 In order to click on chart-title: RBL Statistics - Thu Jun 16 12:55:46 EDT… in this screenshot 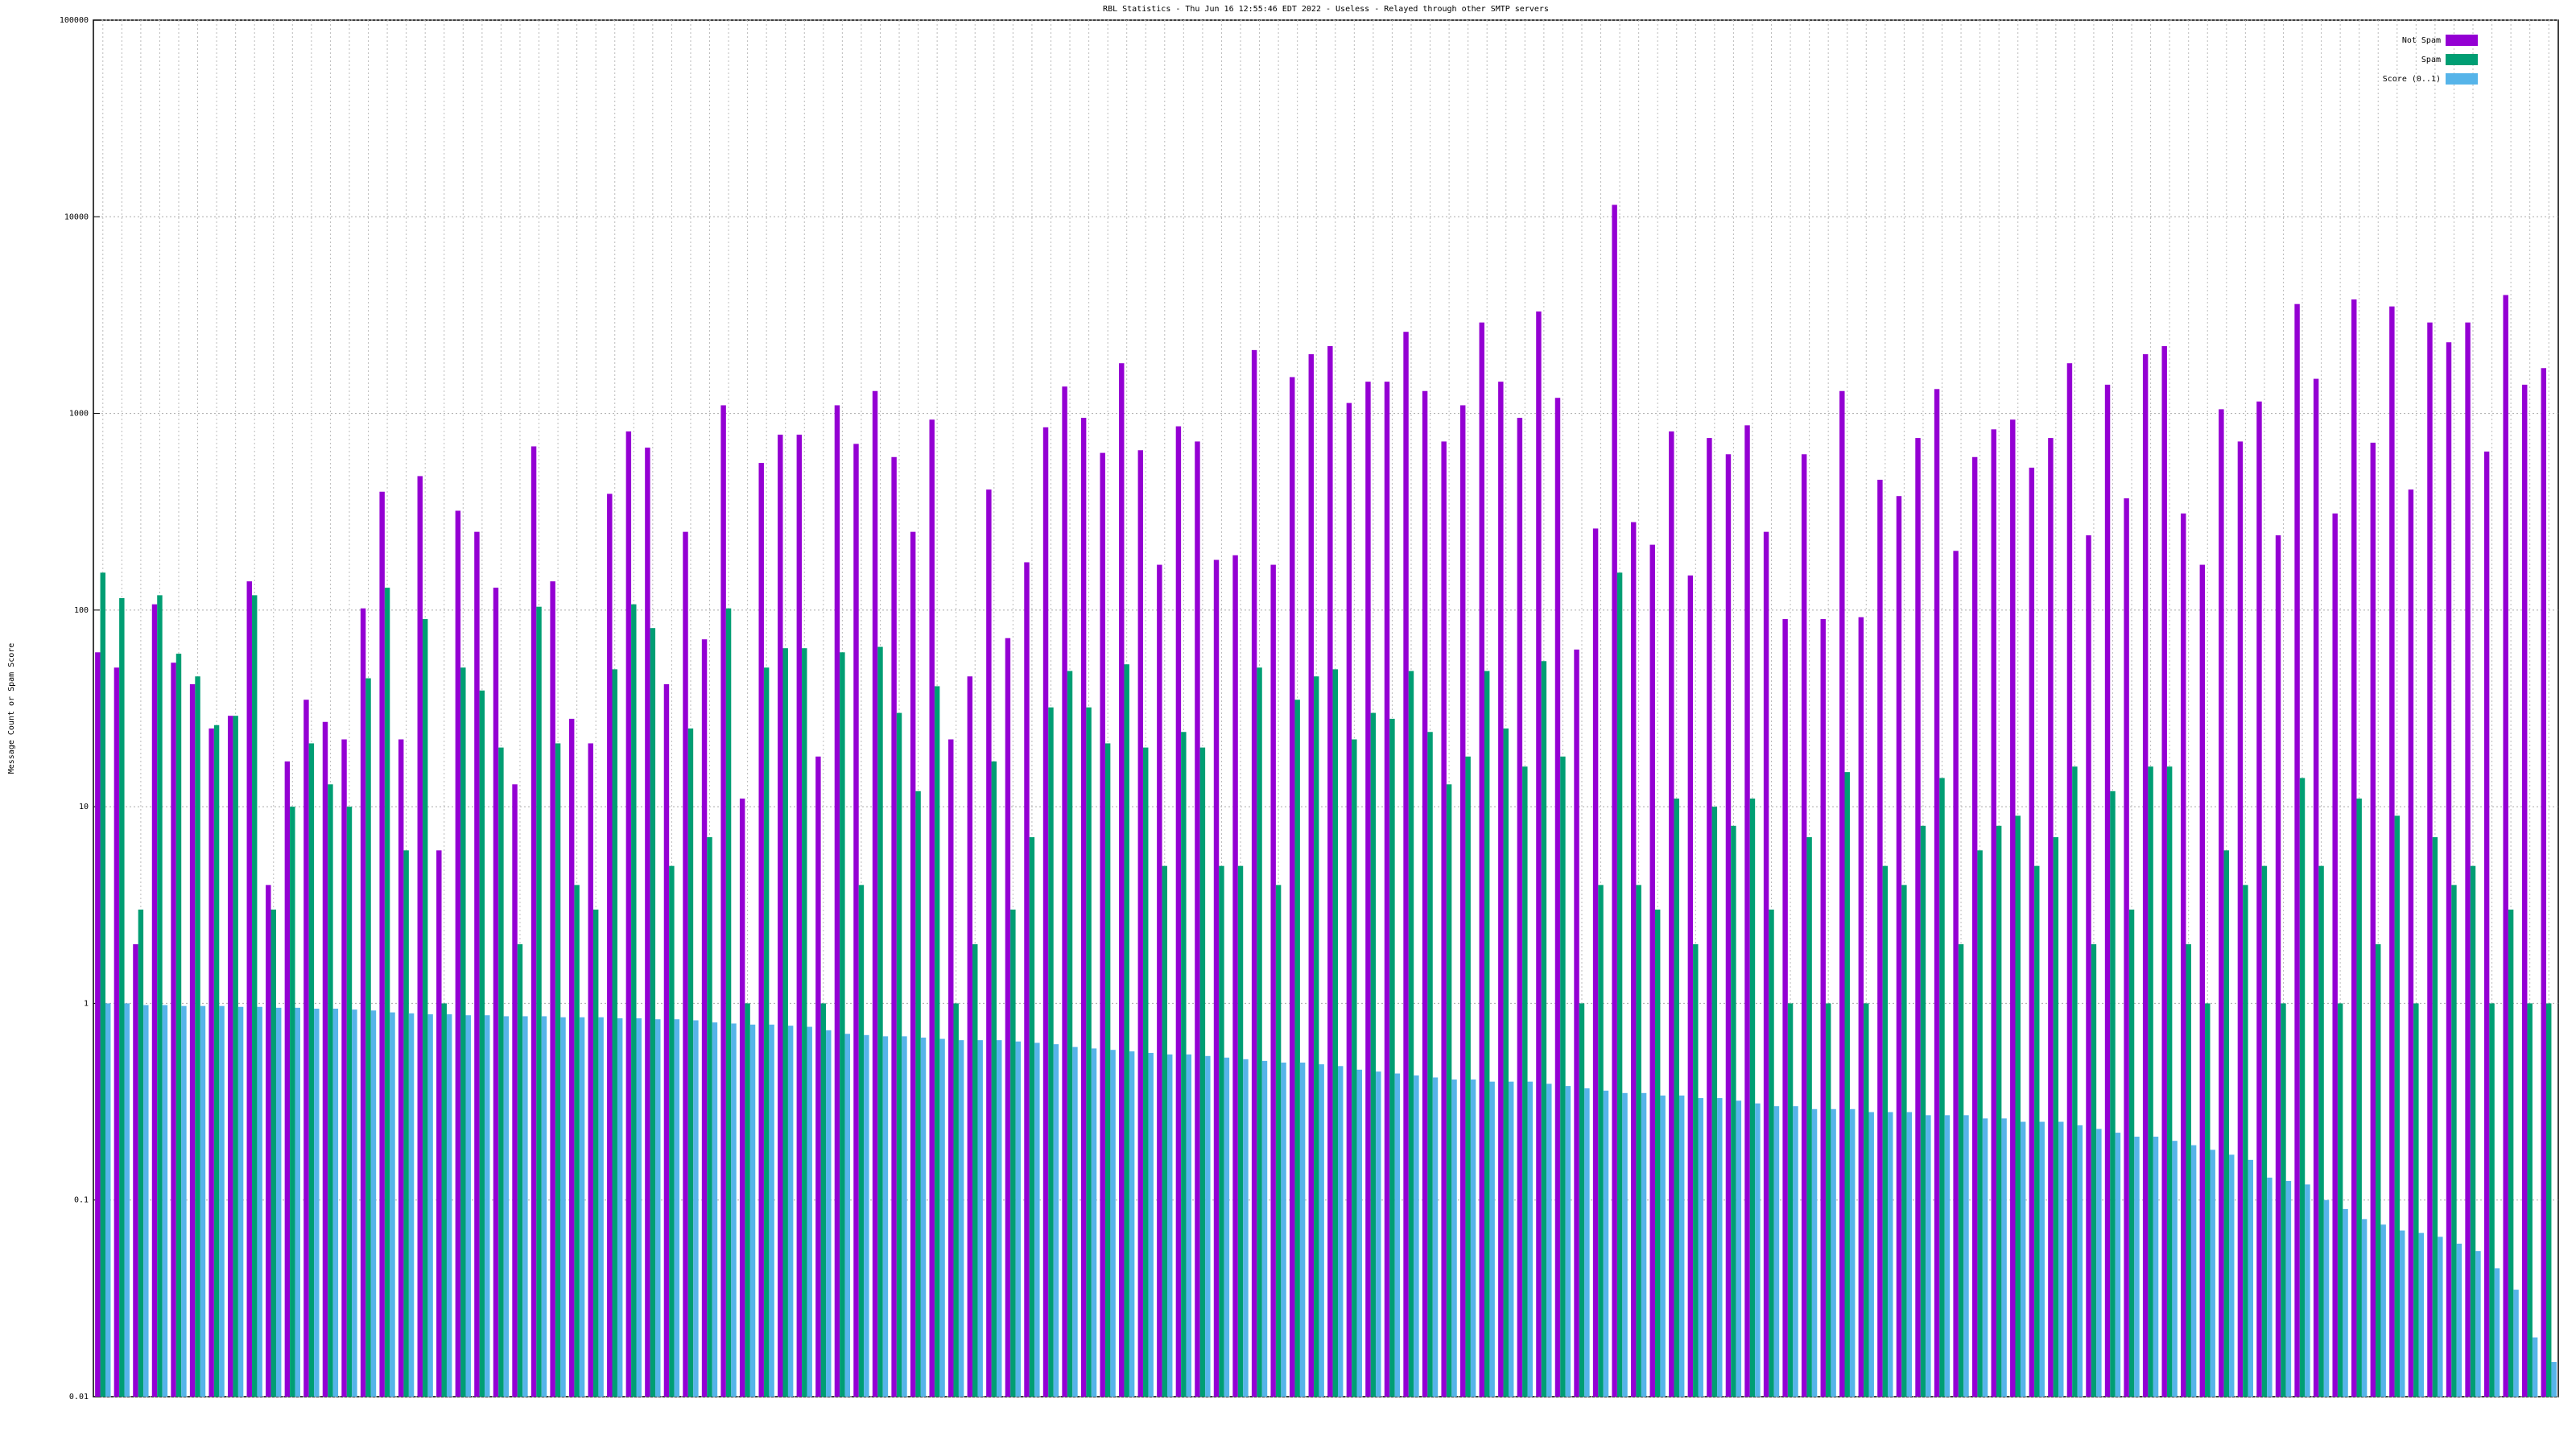, I will do `click(1326, 9)`.